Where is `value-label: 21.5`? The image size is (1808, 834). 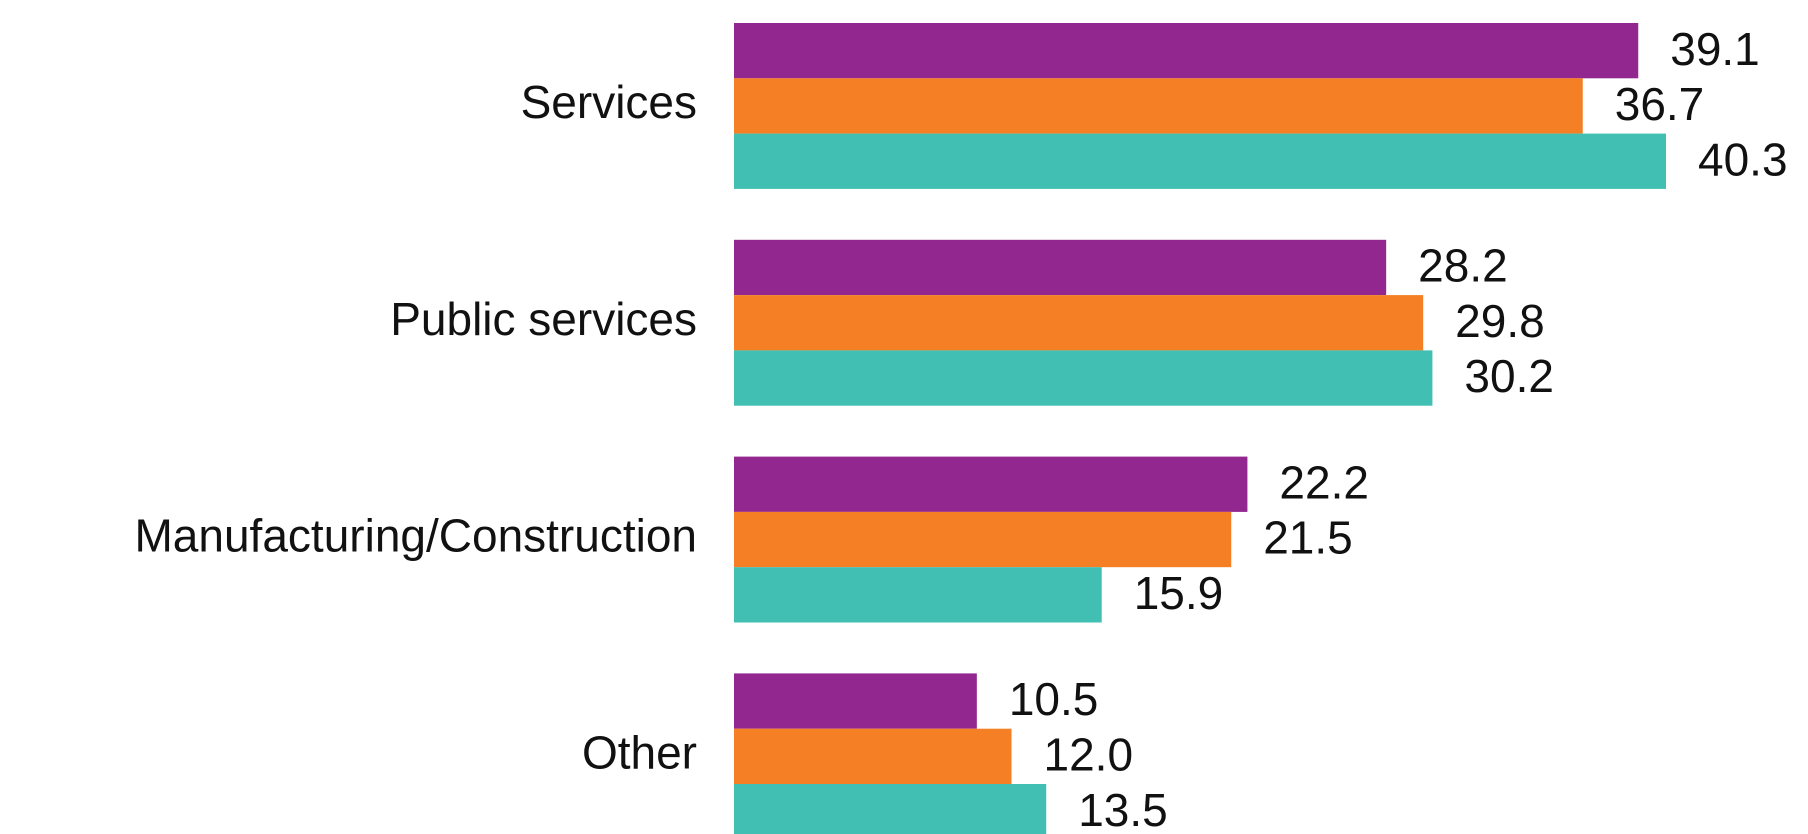 value-label: 21.5 is located at coordinates (1308, 538).